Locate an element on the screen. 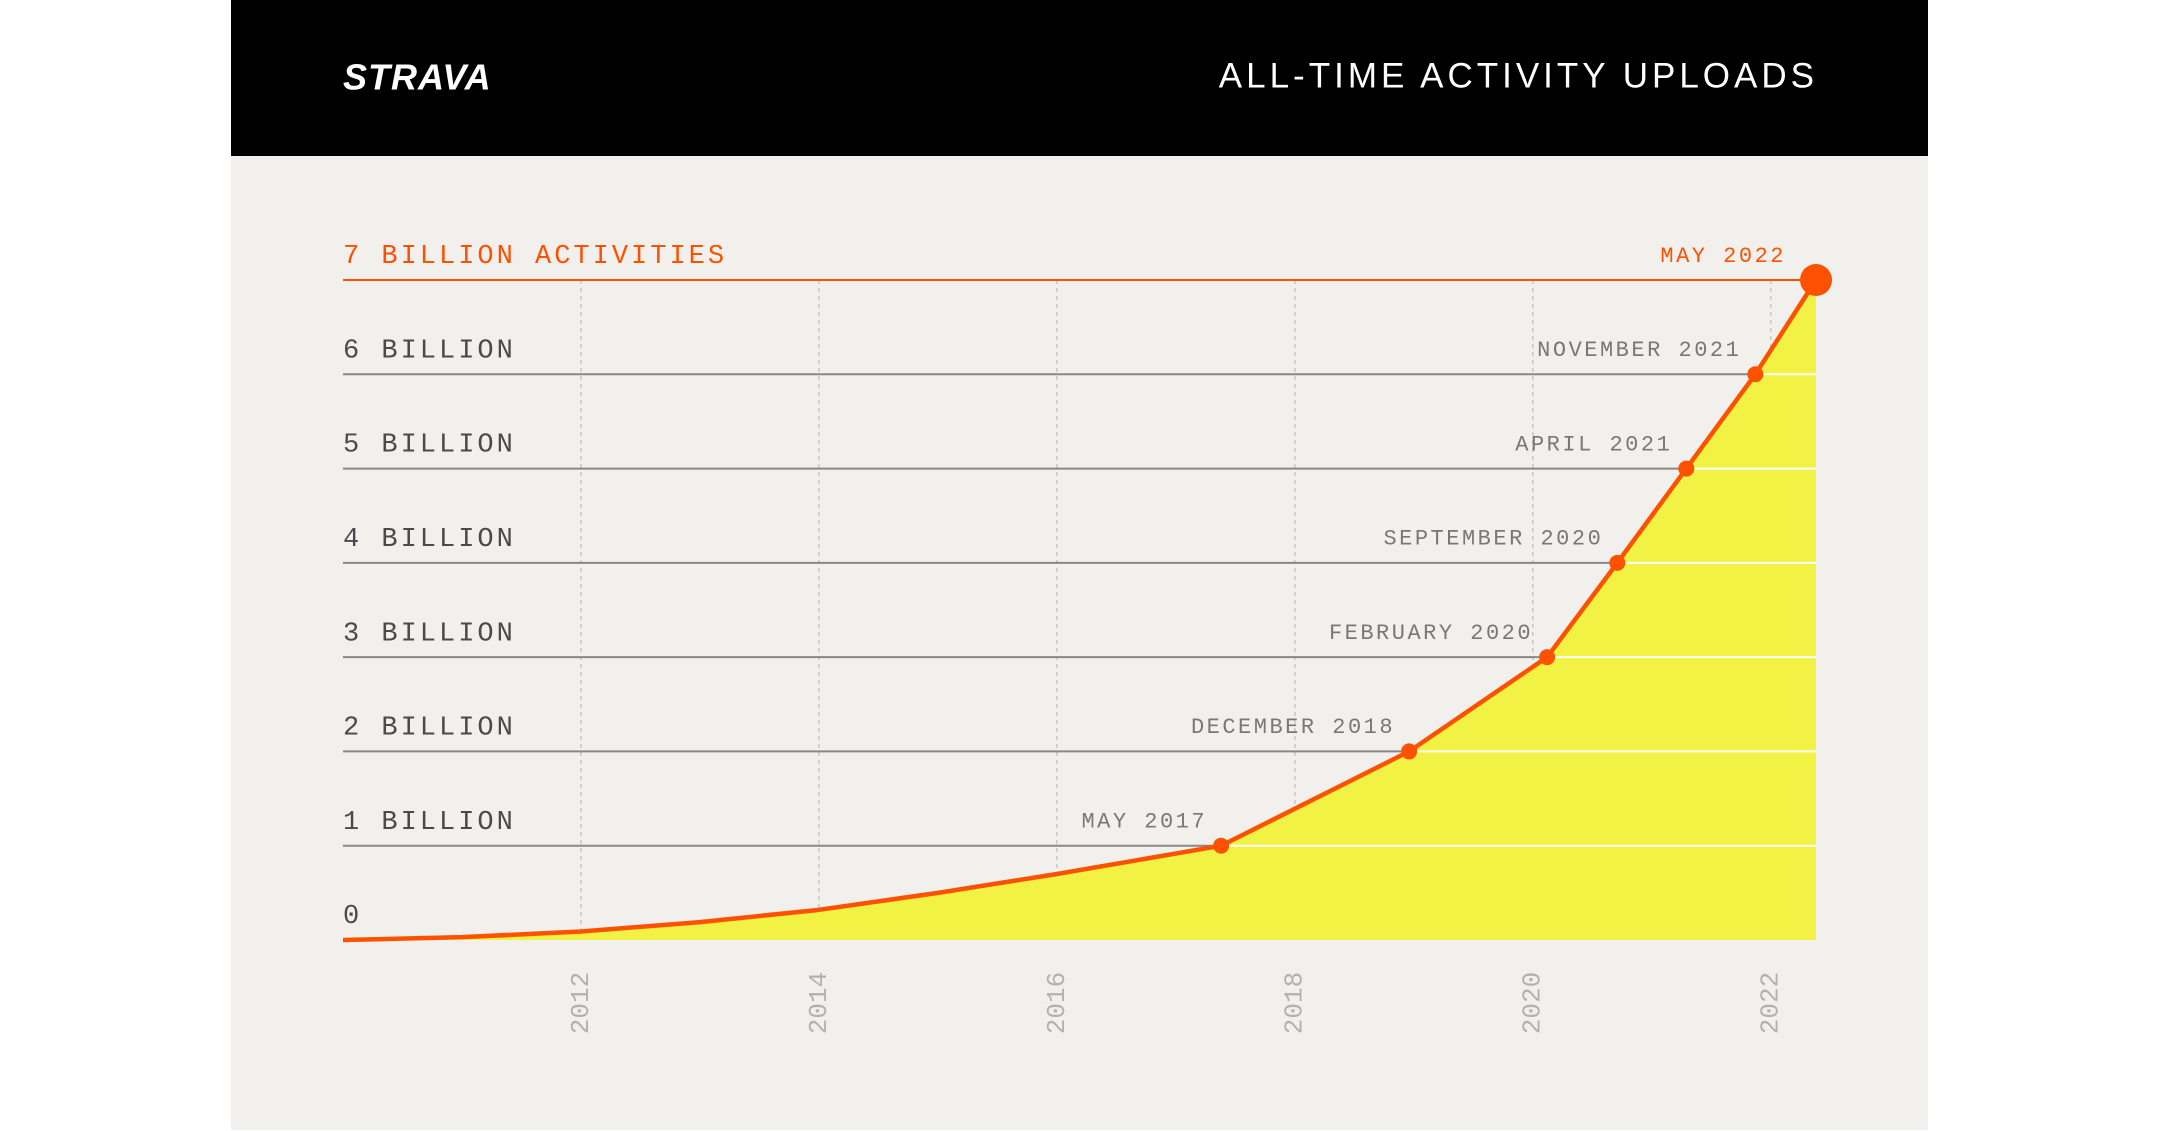 Image resolution: width=2160 pixels, height=1131 pixels. y-tick-label: 5 BILLION is located at coordinates (429, 446).